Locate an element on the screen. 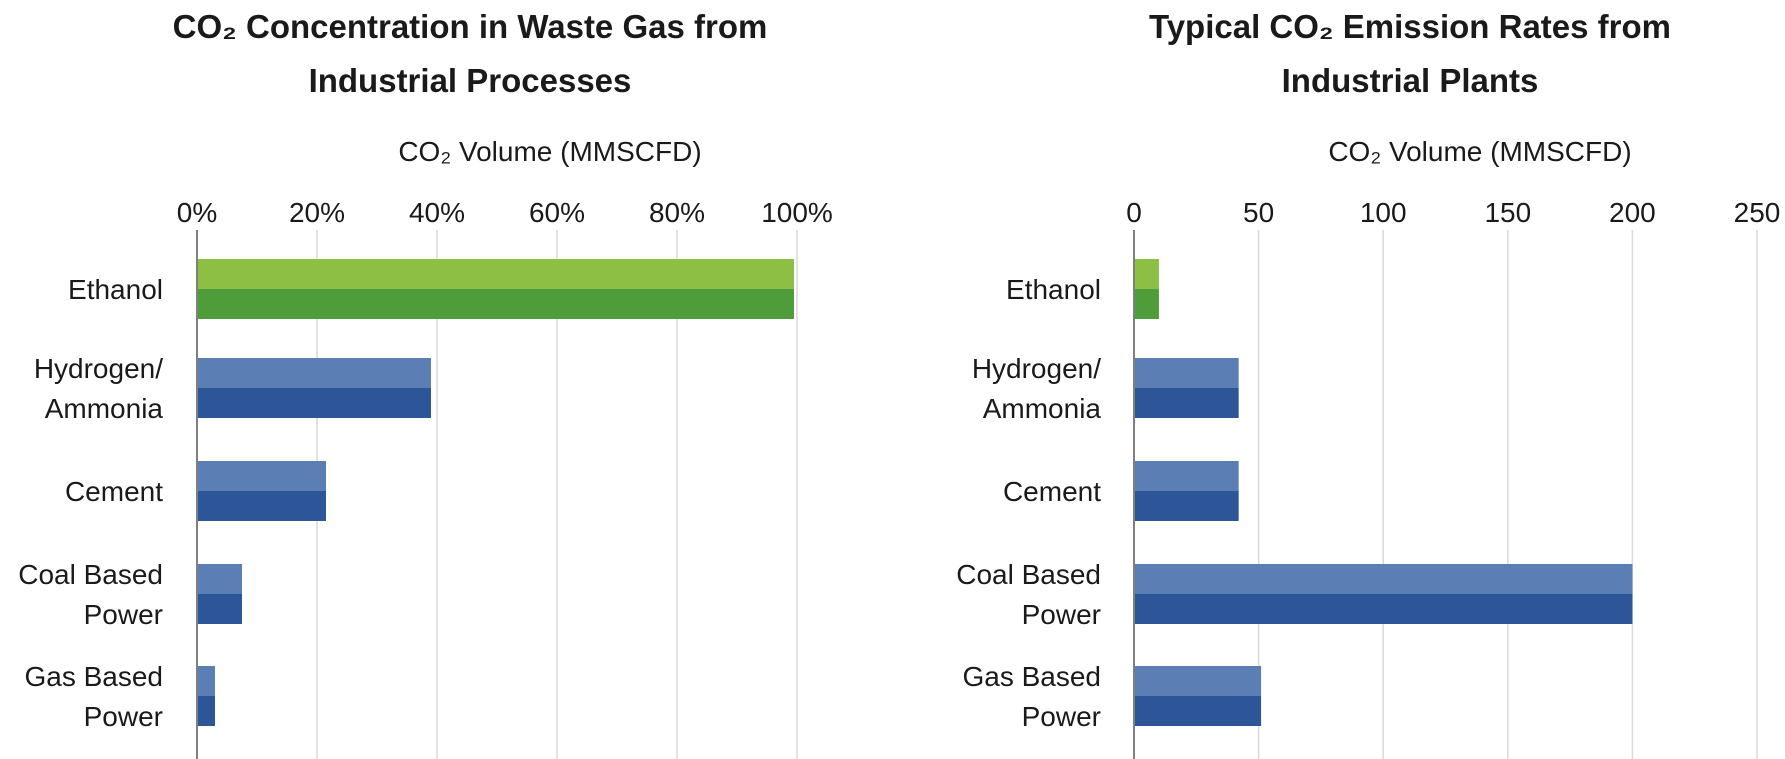 The width and height of the screenshot is (1785, 759). right-chart-title-line-1: Typical CO₂ Emission Rates from is located at coordinates (1410, 26).